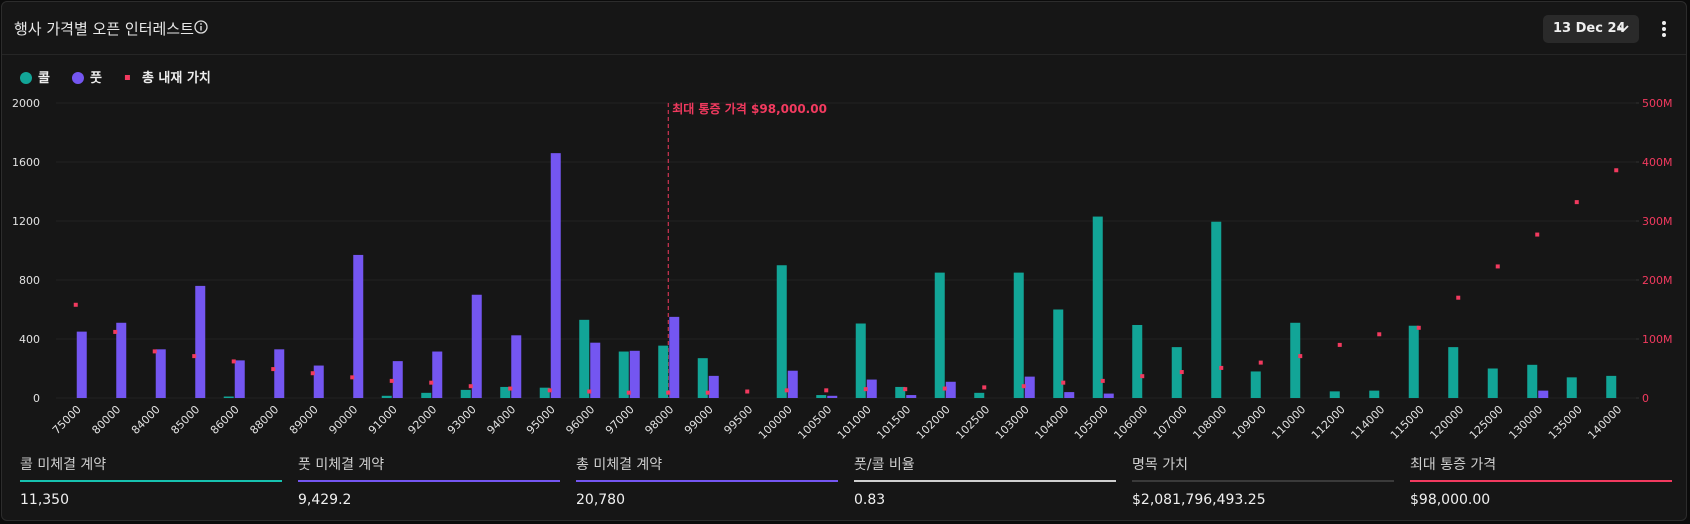 The height and width of the screenshot is (524, 1690). What do you see at coordinates (972, 422) in the screenshot?
I see `x-tick-label: 102500` at bounding box center [972, 422].